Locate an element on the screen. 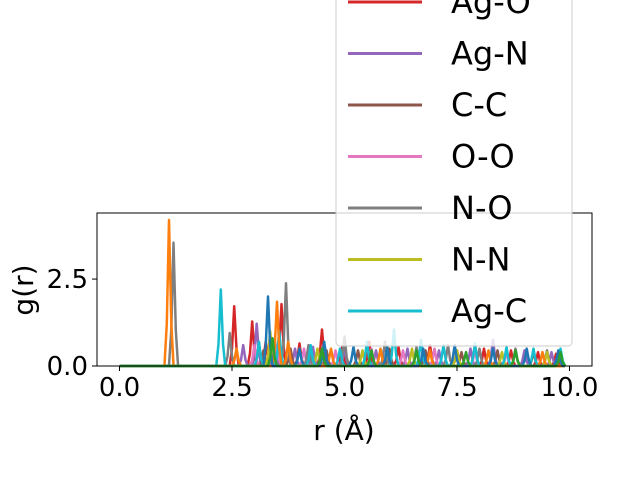  y-axis-ticks: 0.0 2.5 is located at coordinates (72, 323).